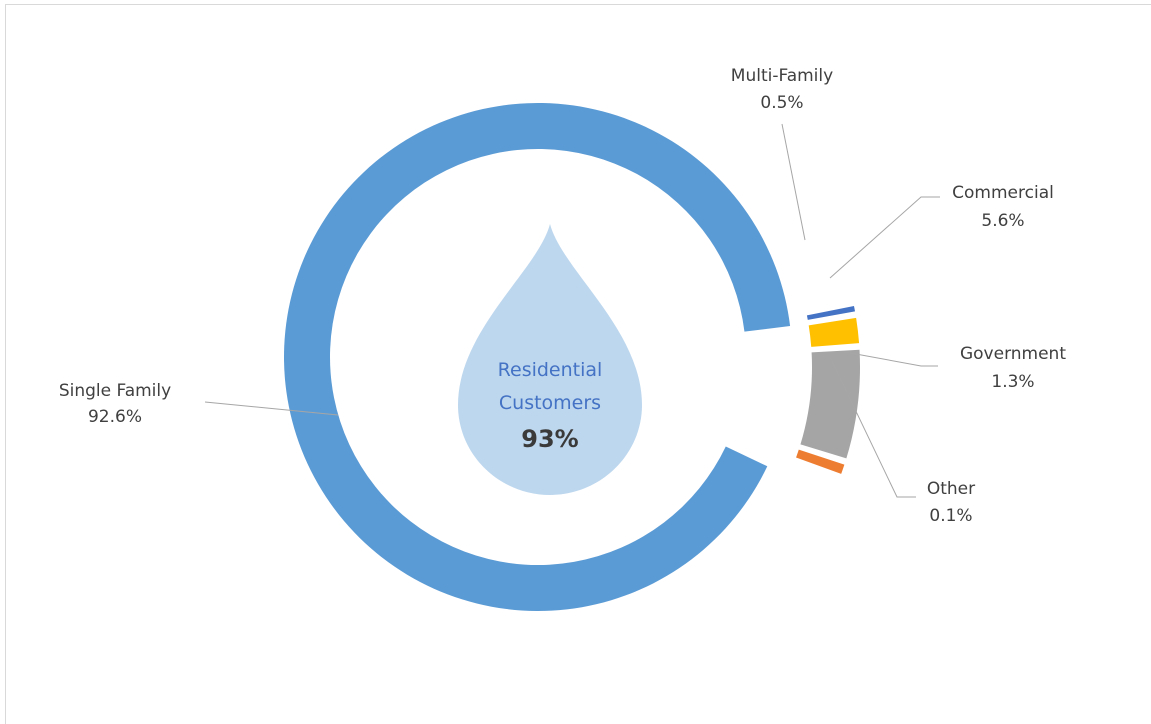 The width and height of the screenshot is (1151, 724). I want to click on water-drop-icon, so click(550, 359).